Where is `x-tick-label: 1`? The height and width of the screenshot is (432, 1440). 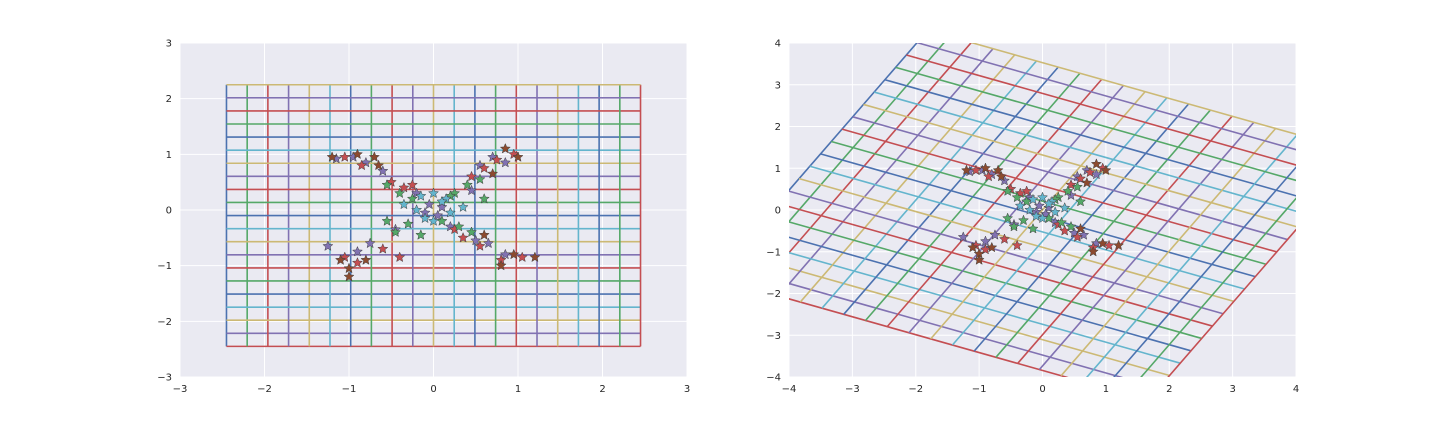
x-tick-label: 1 is located at coordinates (518, 389).